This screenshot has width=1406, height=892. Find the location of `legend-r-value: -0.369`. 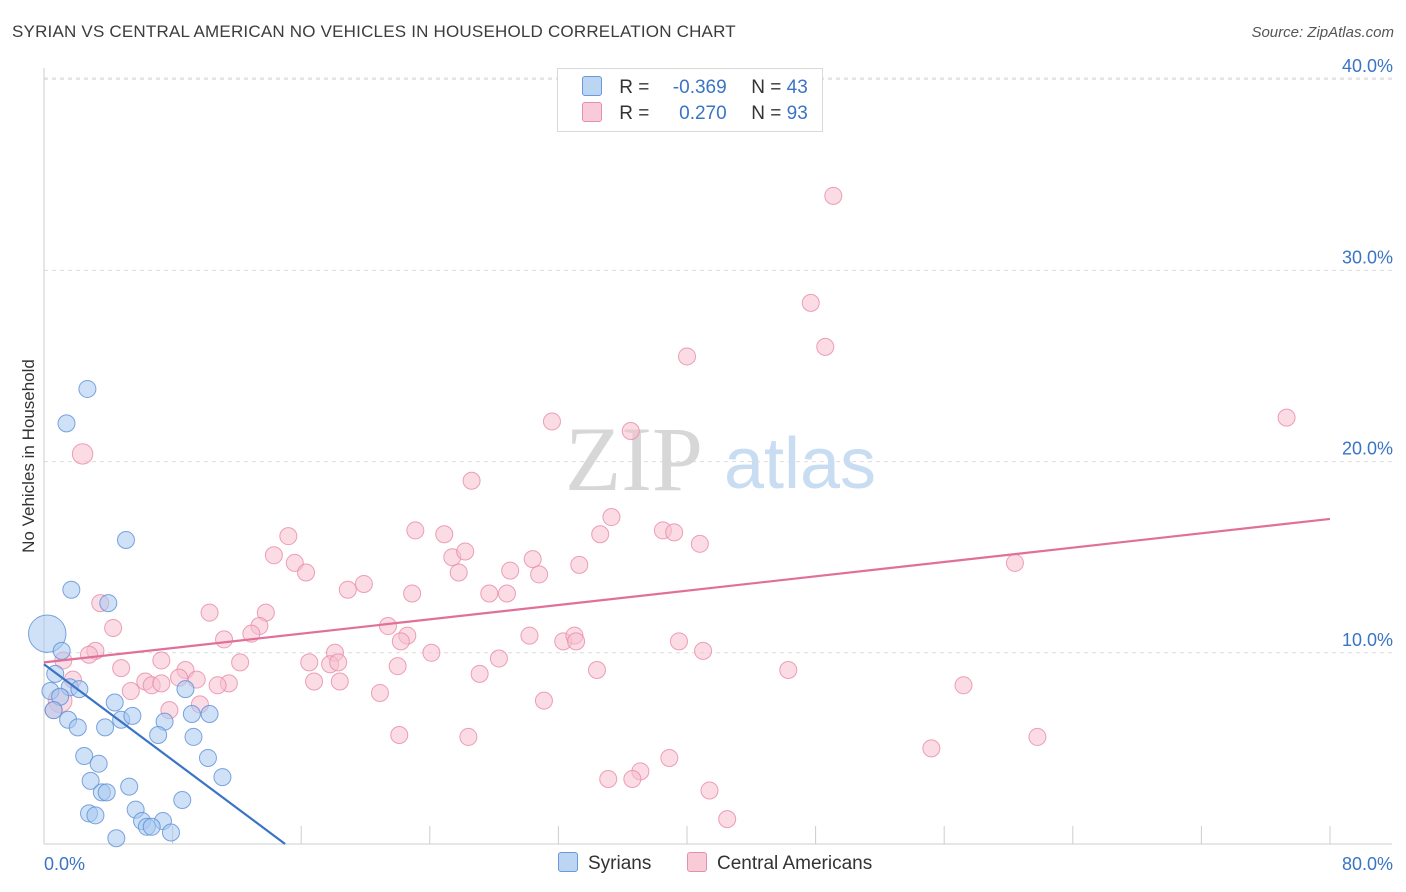

legend-r-value: -0.369 is located at coordinates (699, 87).